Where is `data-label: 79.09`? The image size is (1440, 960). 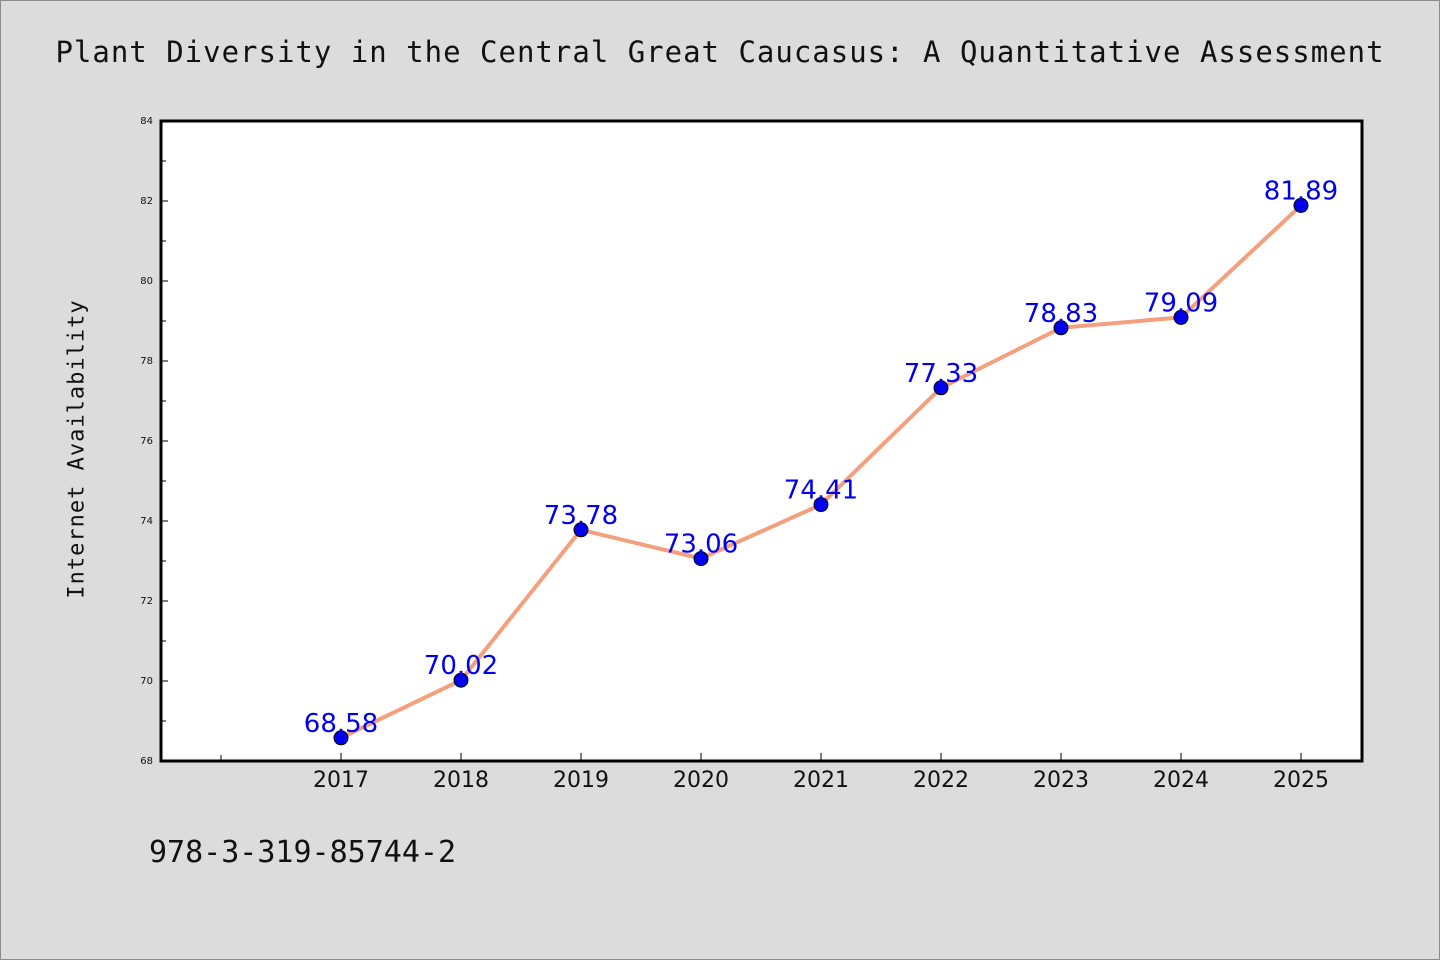 data-label: 79.09 is located at coordinates (1181, 303).